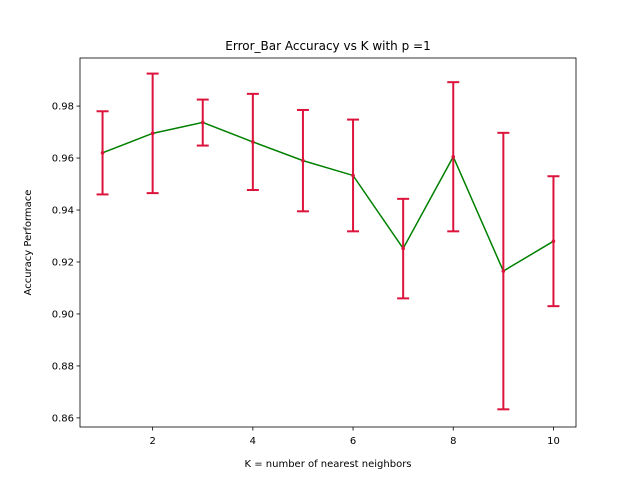  What do you see at coordinates (63, 211) in the screenshot?
I see `y-tick-label: 0.94` at bounding box center [63, 211].